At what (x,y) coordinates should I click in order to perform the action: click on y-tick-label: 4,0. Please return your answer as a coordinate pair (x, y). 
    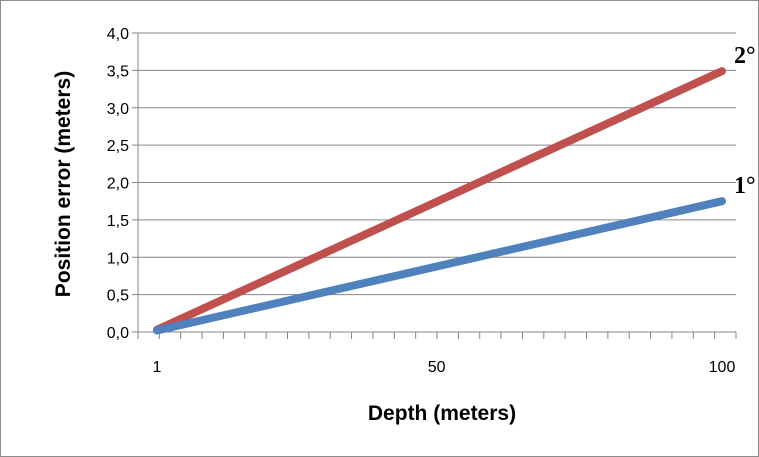
    Looking at the image, I should click on (118, 34).